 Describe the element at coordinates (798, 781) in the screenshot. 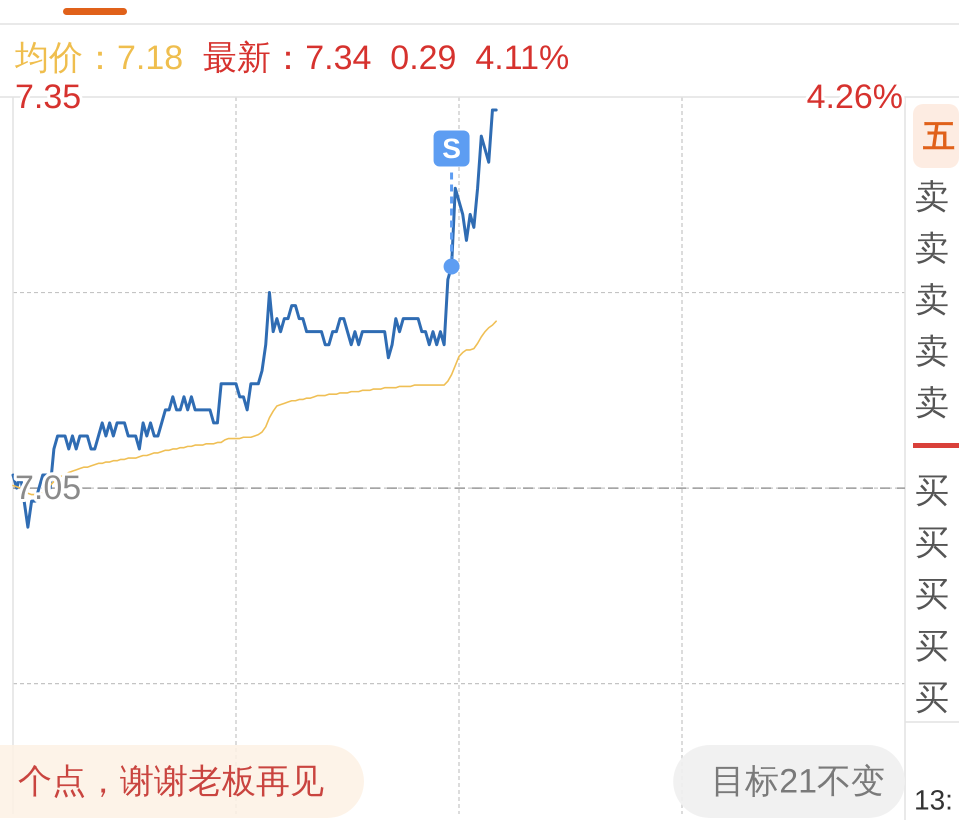

I see `annotation: 目标21不变` at that location.